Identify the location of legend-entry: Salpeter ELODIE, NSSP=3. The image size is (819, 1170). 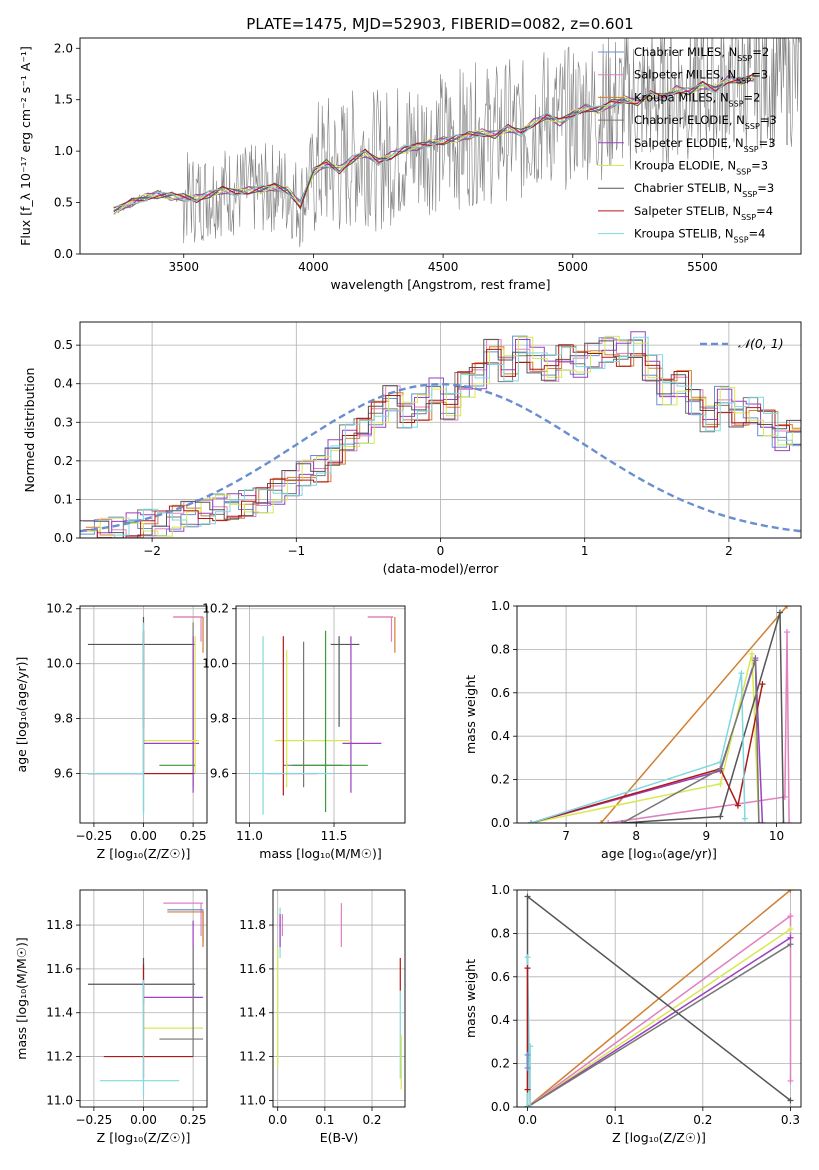
(705, 145).